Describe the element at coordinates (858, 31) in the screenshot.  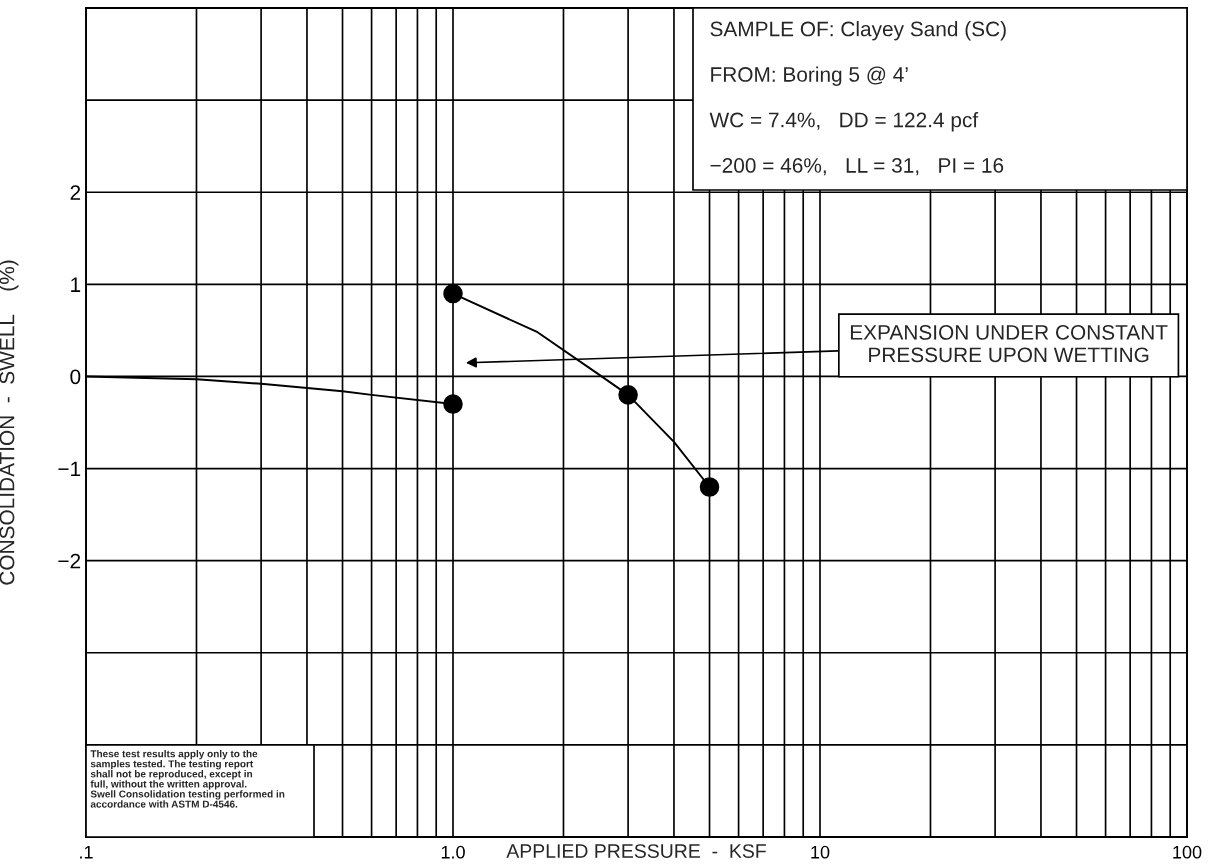
I see `annotation: SAMPLE OF: Clayey Sand (SC)` at that location.